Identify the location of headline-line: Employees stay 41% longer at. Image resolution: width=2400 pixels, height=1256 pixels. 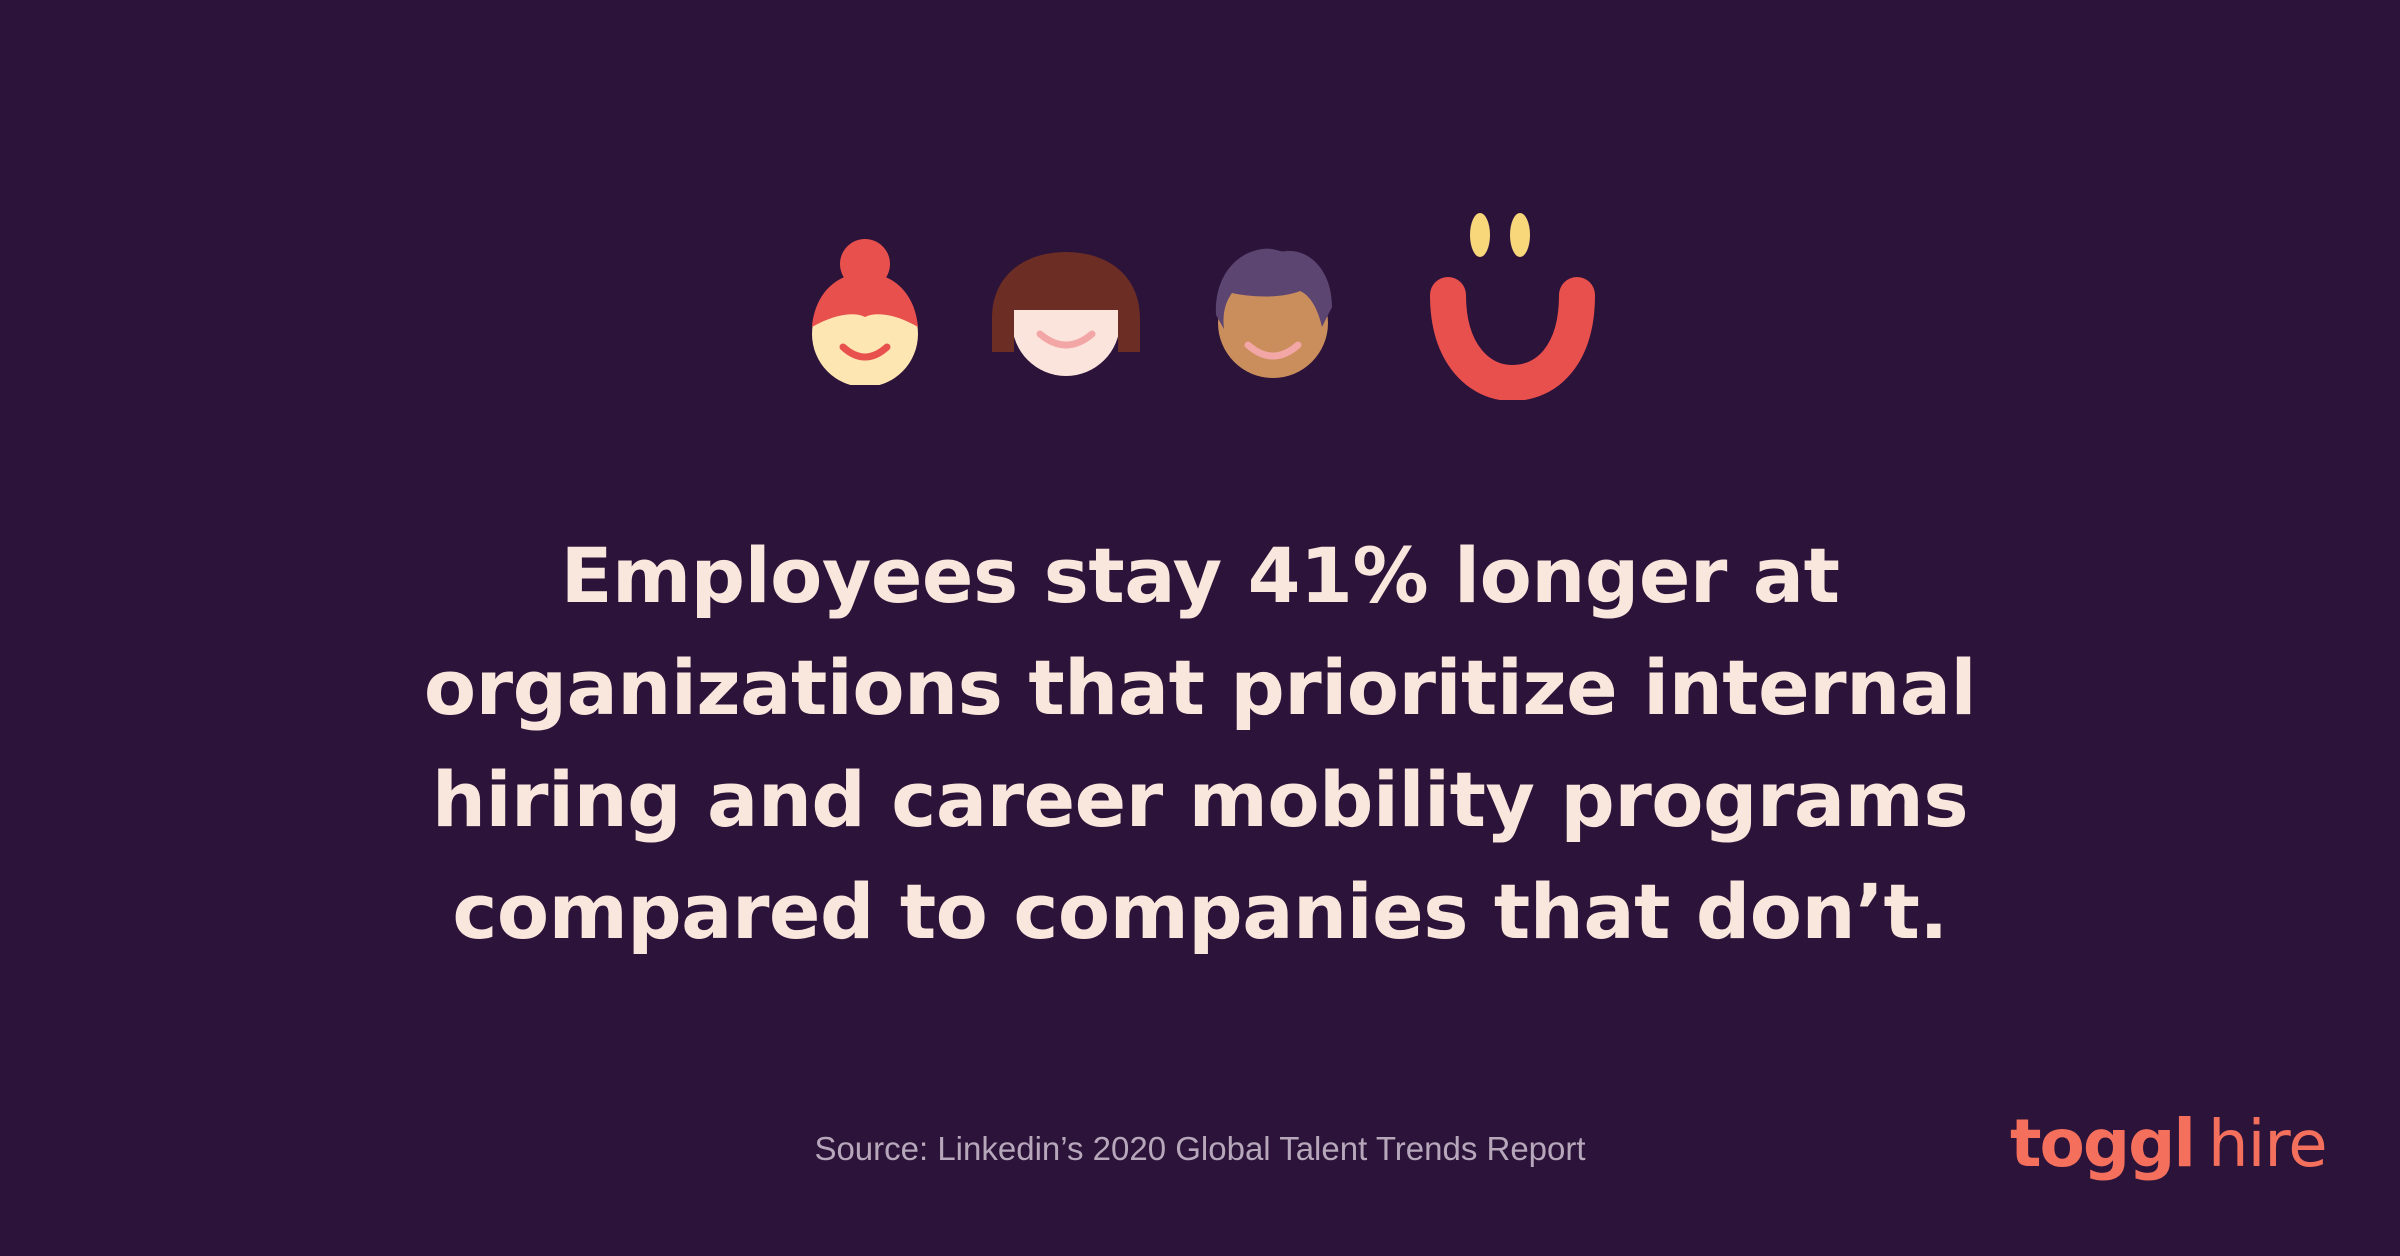
(1200, 575).